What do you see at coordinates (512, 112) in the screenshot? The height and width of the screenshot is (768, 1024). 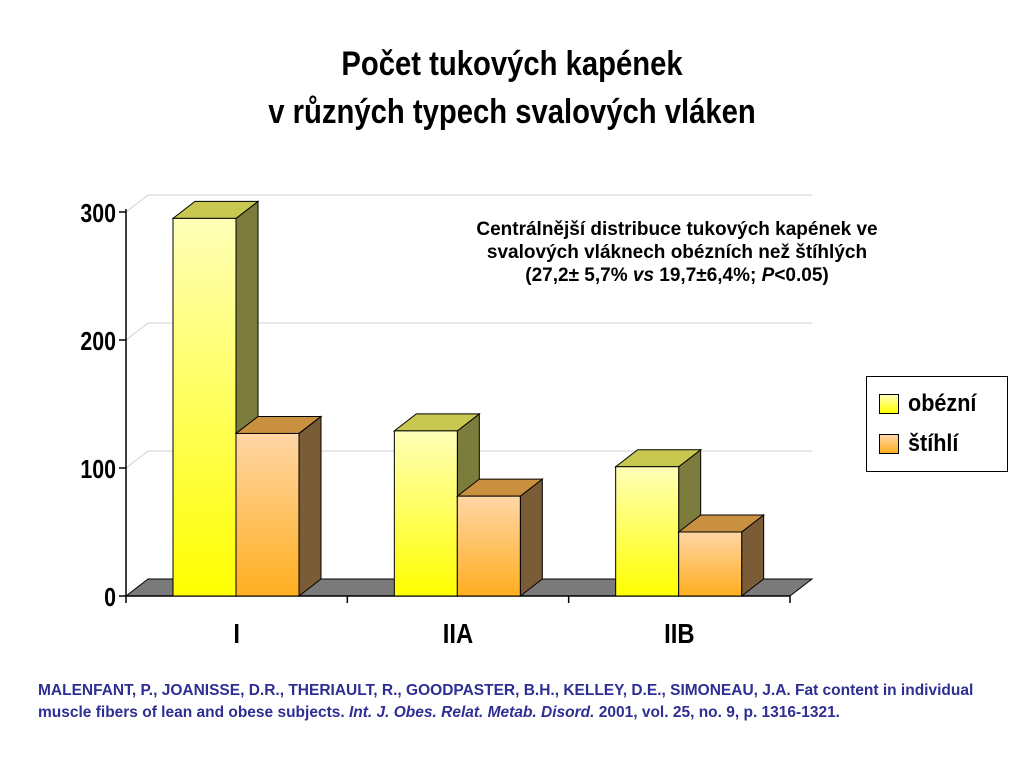 I see `title-line-2: v různých typech svalových vláken` at bounding box center [512, 112].